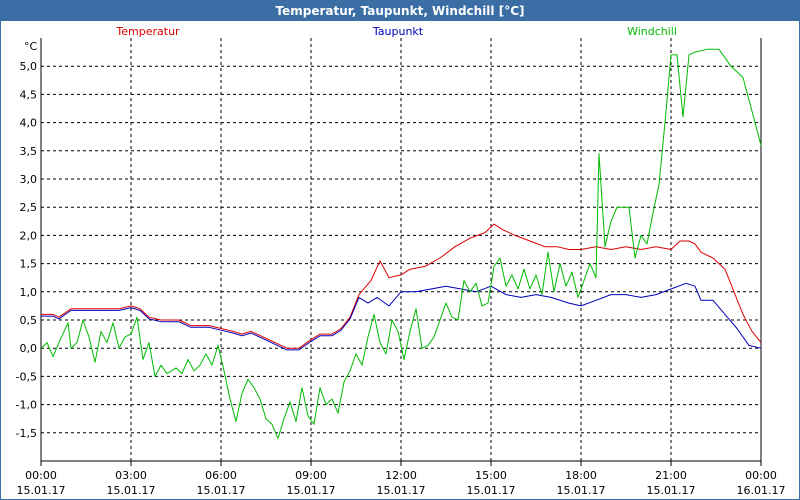 This screenshot has width=800, height=500. Describe the element at coordinates (31, 46) in the screenshot. I see `y-axis-unit-label: °C` at that location.